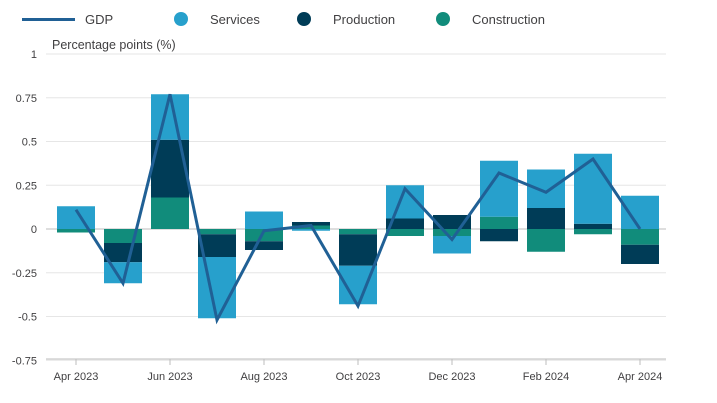 This screenshot has width=717, height=403. What do you see at coordinates (304, 19) in the screenshot?
I see `legend-swatch-production` at bounding box center [304, 19].